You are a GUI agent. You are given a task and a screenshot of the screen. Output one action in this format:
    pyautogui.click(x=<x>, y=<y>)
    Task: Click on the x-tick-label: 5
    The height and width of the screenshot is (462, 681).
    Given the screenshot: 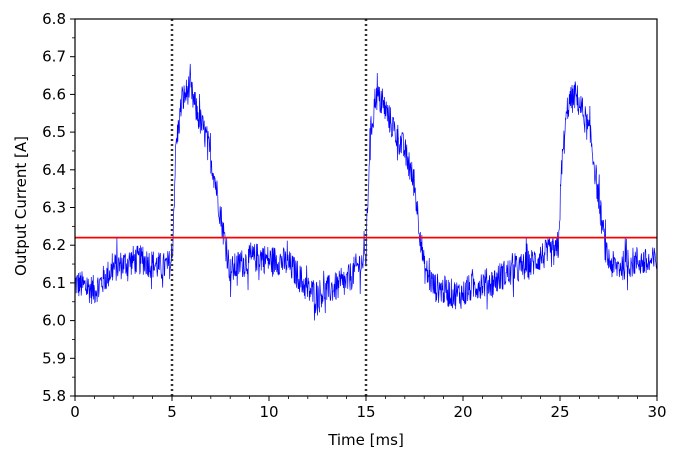 What is the action you would take?
    pyautogui.click(x=172, y=412)
    